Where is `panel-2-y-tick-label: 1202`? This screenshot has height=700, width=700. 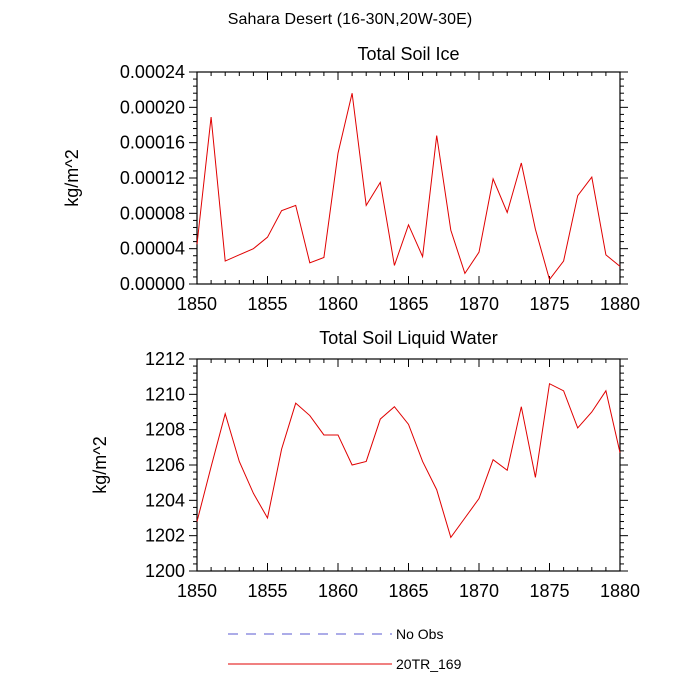
panel-2-y-tick-label: 1202 is located at coordinates (165, 536).